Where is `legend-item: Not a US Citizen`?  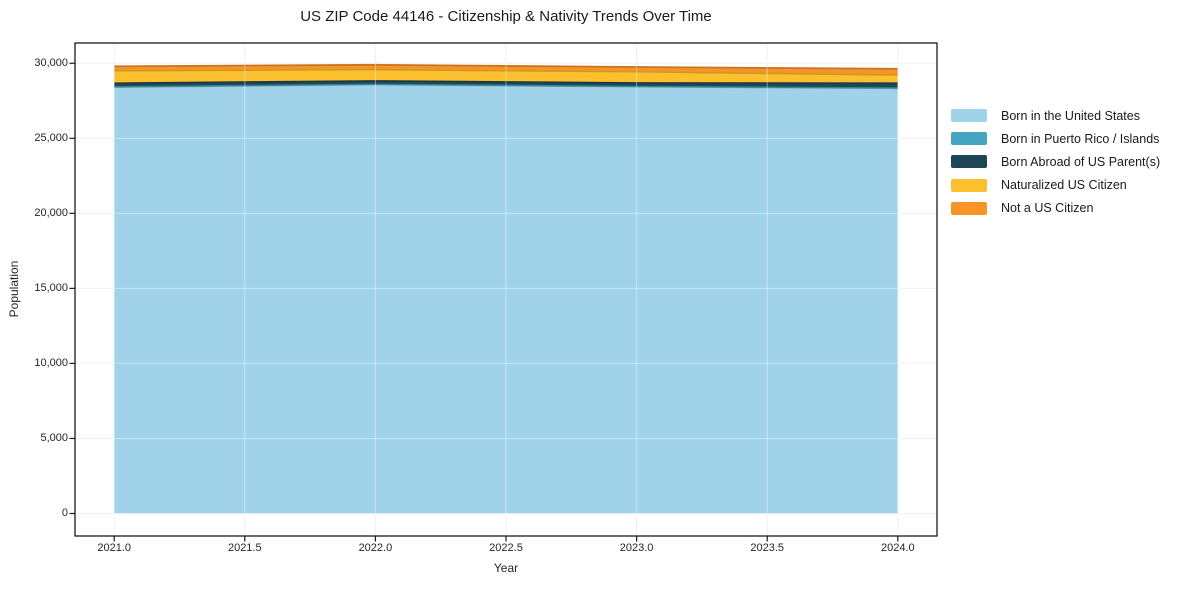 legend-item: Not a US Citizen is located at coordinates (1055, 208).